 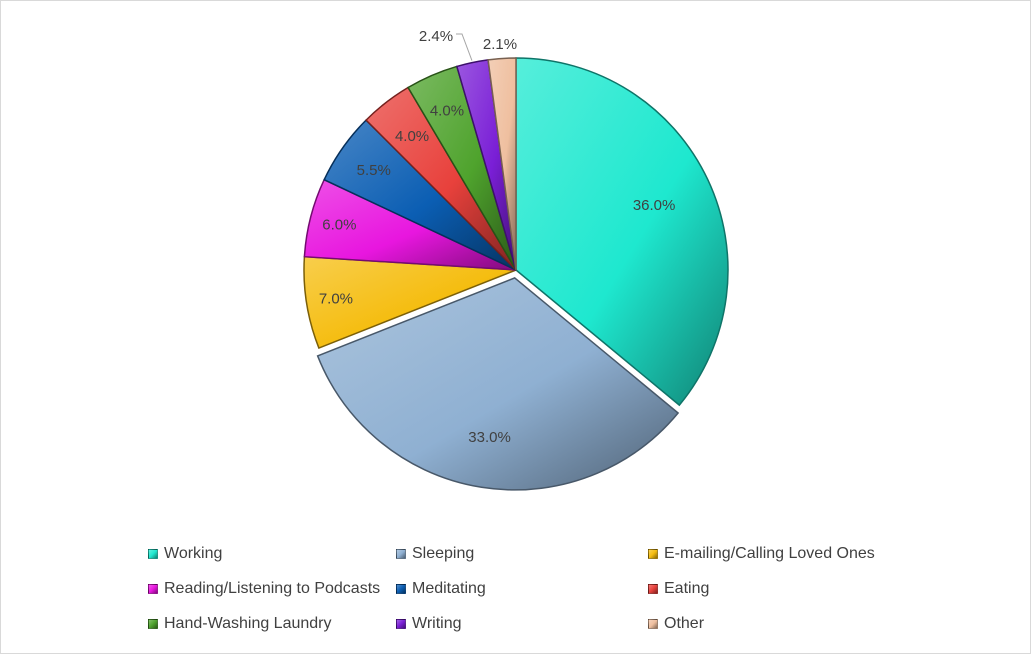 I want to click on legend-item-hand-washing-laundry: Hand-Washing Laundry, so click(x=240, y=624).